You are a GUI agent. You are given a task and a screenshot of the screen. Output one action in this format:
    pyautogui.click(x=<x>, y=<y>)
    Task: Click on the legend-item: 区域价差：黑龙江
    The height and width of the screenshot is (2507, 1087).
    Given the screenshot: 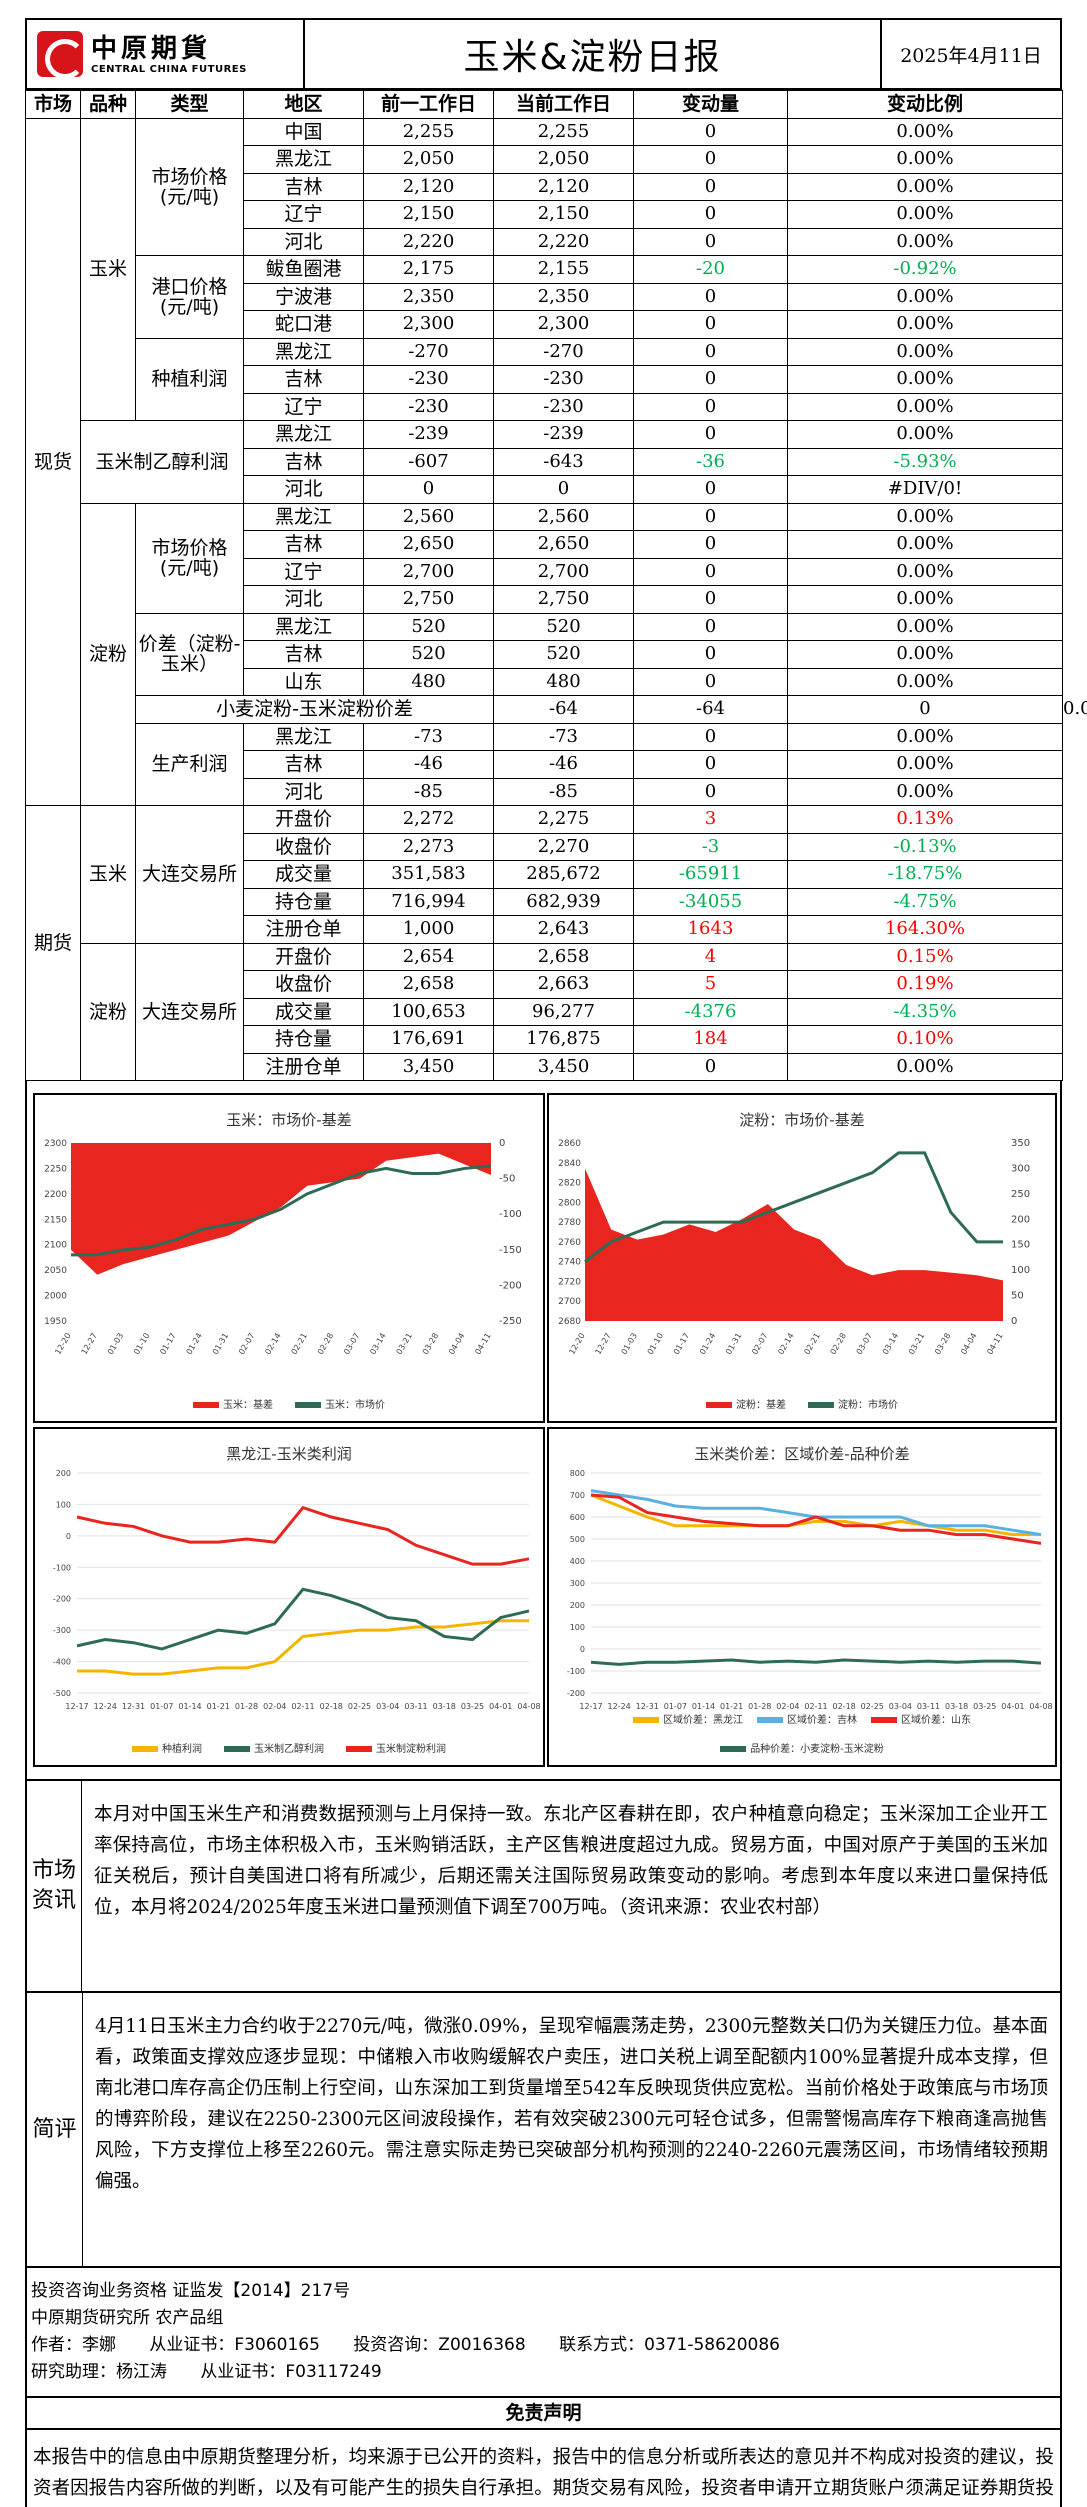 What is the action you would take?
    pyautogui.click(x=688, y=1718)
    